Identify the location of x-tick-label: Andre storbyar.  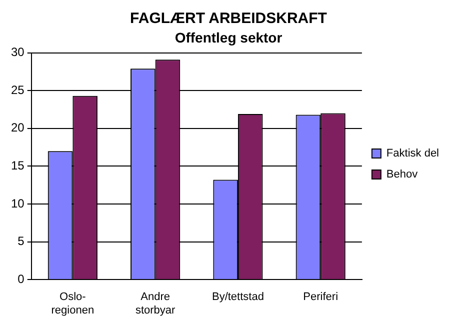
(155, 303).